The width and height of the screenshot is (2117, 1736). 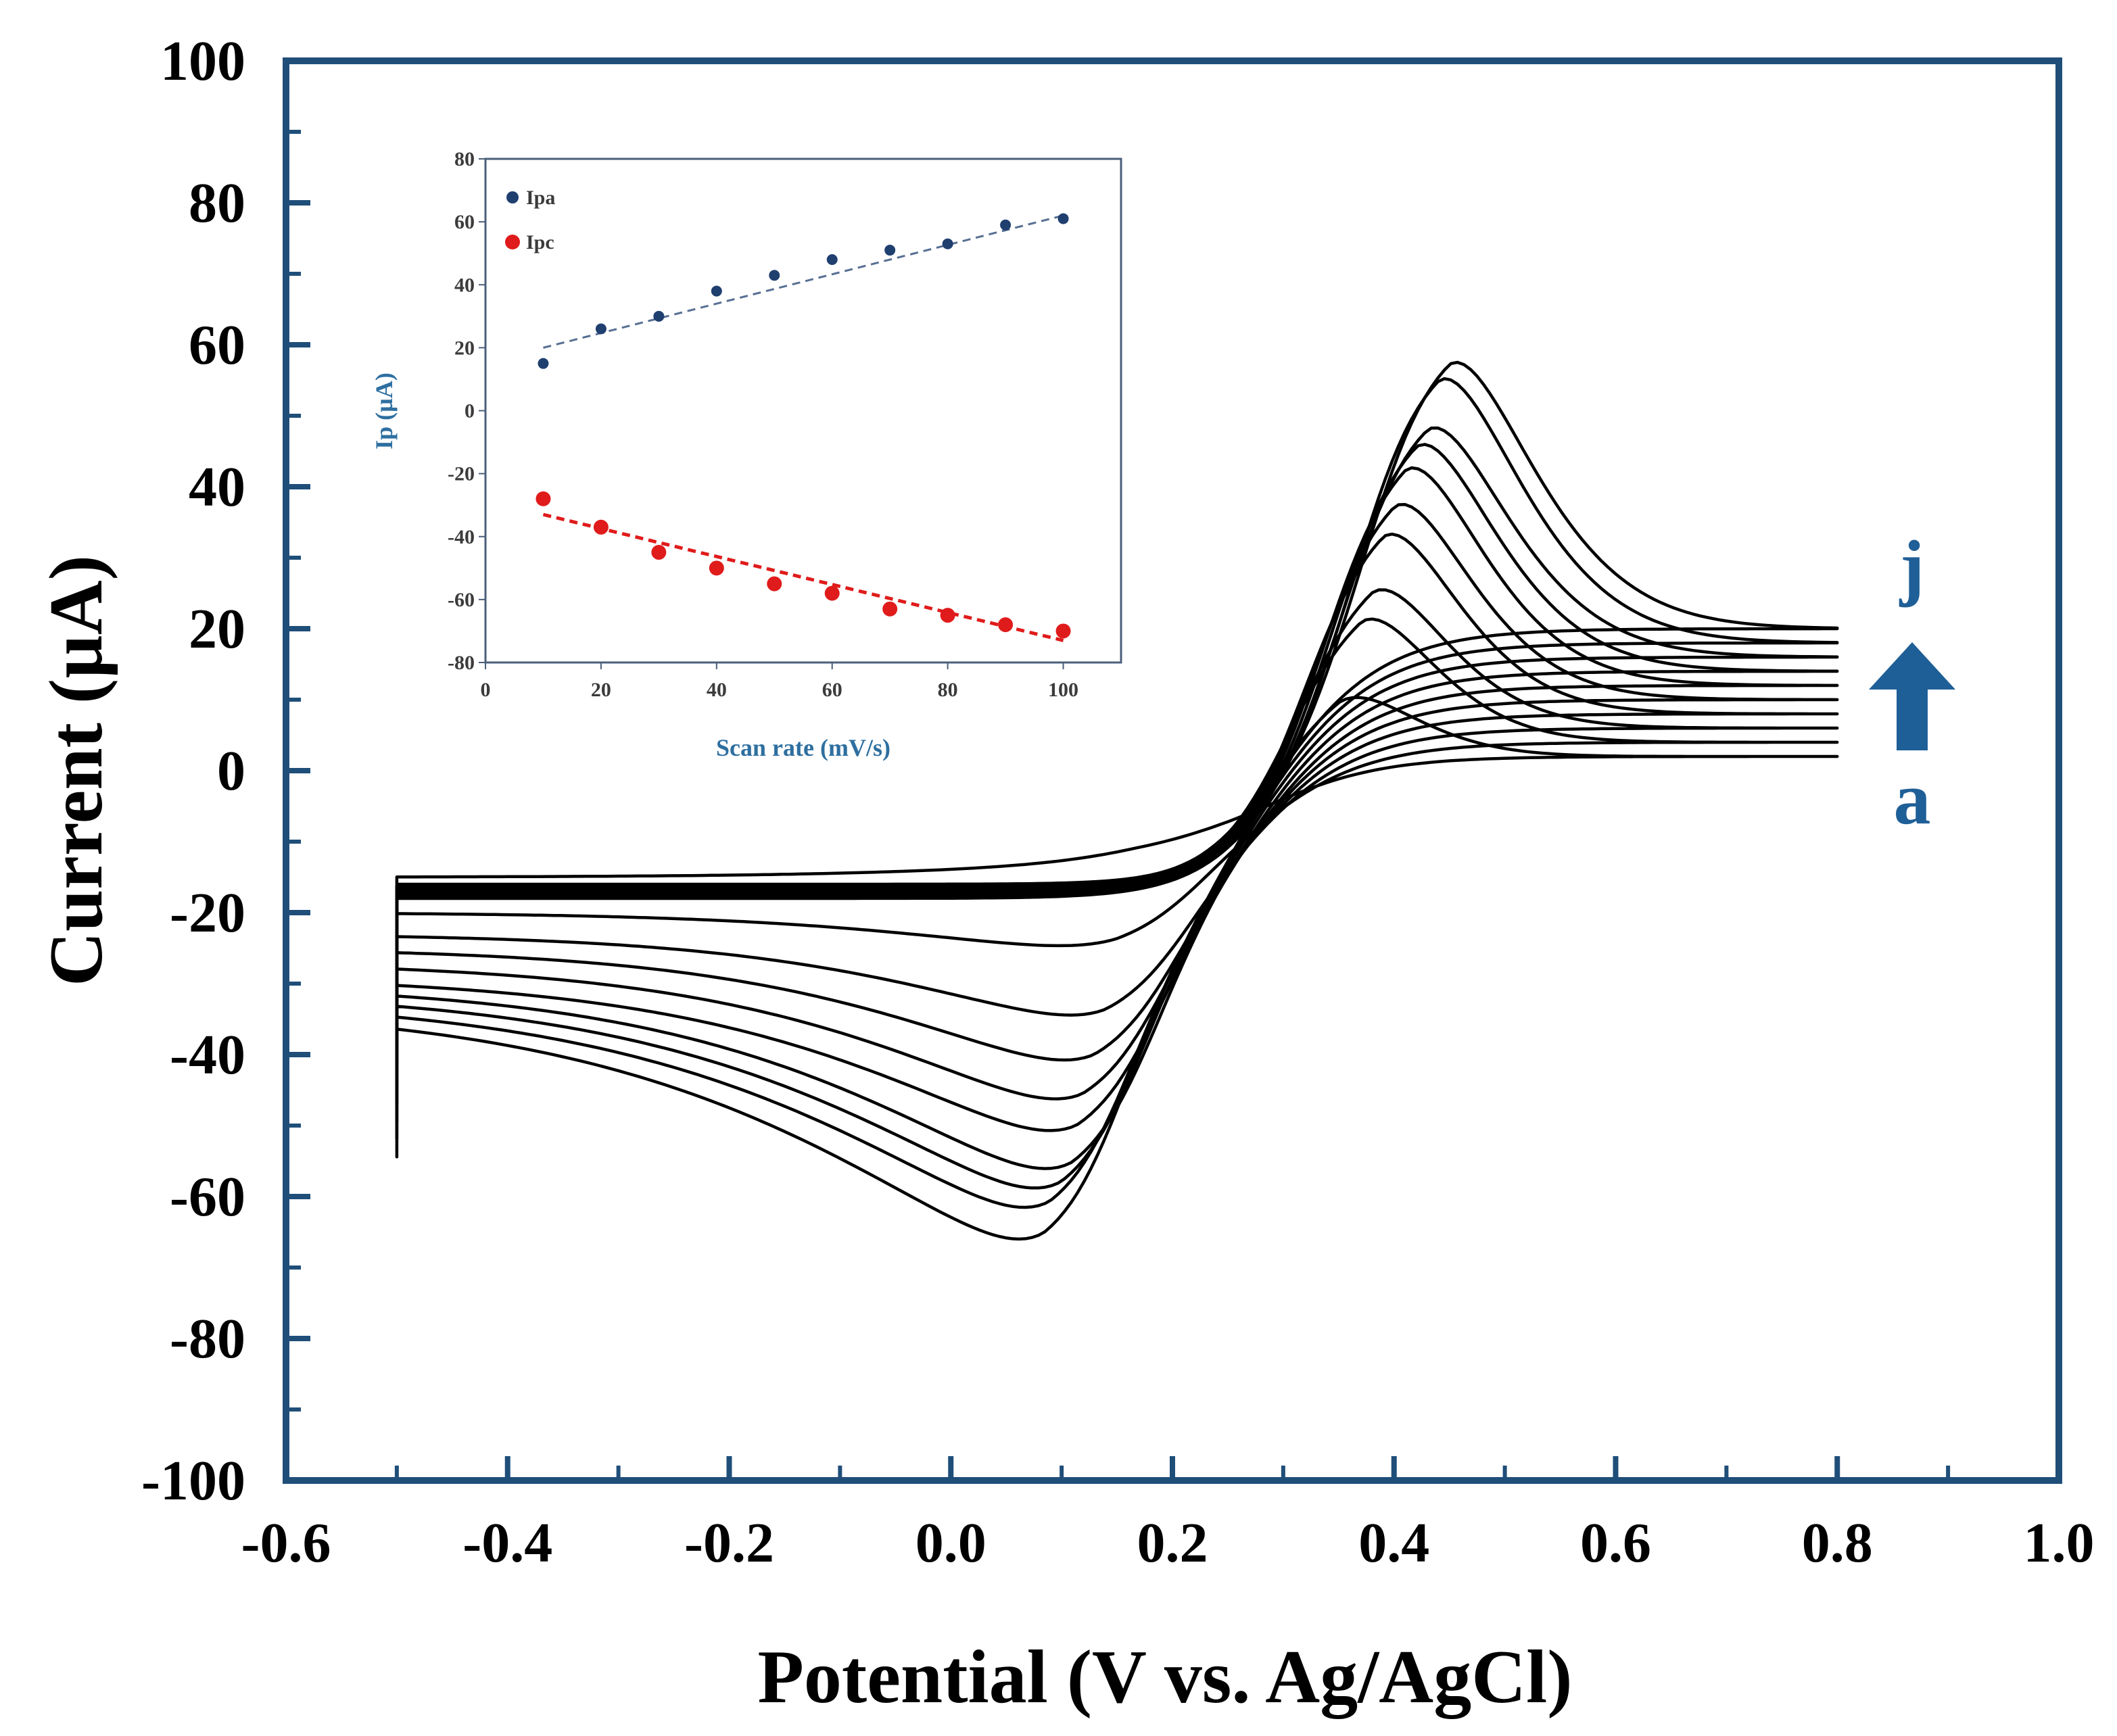 I want to click on inset-x-axis-title: Scan rate (mV/s), so click(x=803, y=747).